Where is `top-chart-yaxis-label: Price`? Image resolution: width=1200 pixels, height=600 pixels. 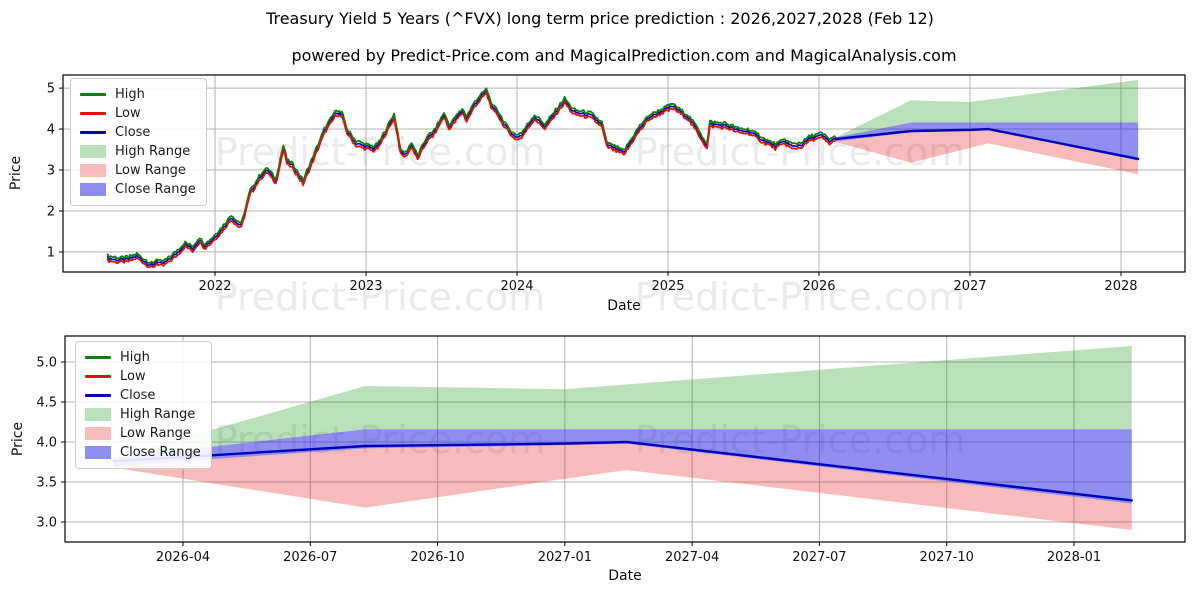
top-chart-yaxis-label: Price is located at coordinates (16, 173).